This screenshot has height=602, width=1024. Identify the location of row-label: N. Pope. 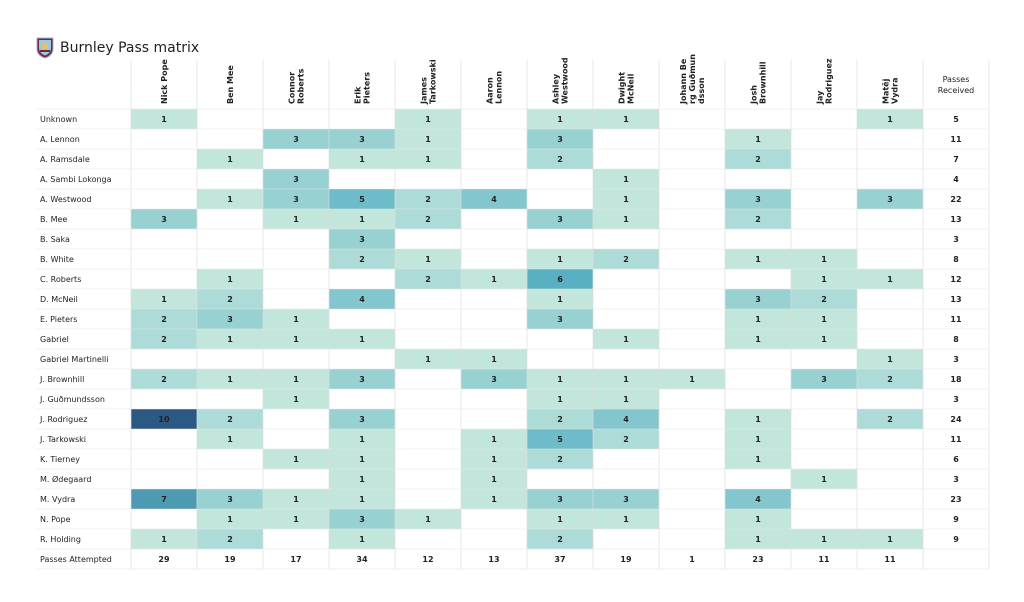
(55, 519).